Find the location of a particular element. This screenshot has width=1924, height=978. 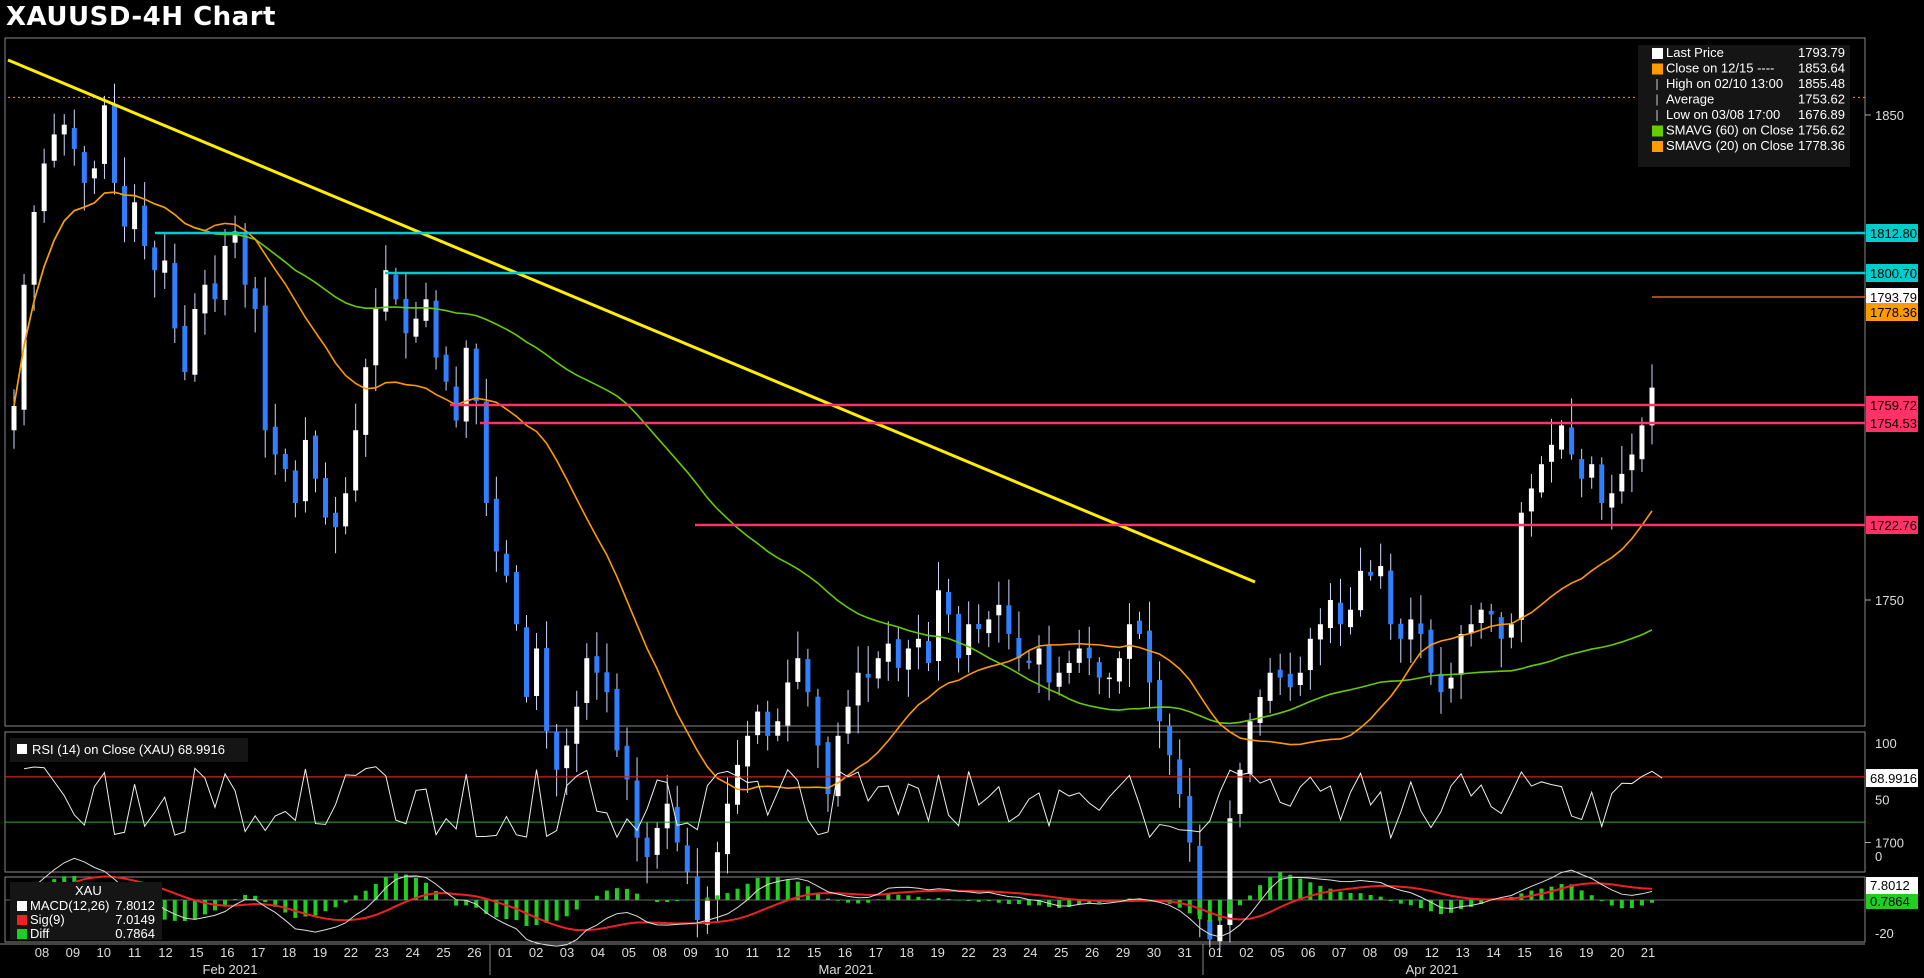

x-day-label: 23 is located at coordinates (999, 952).